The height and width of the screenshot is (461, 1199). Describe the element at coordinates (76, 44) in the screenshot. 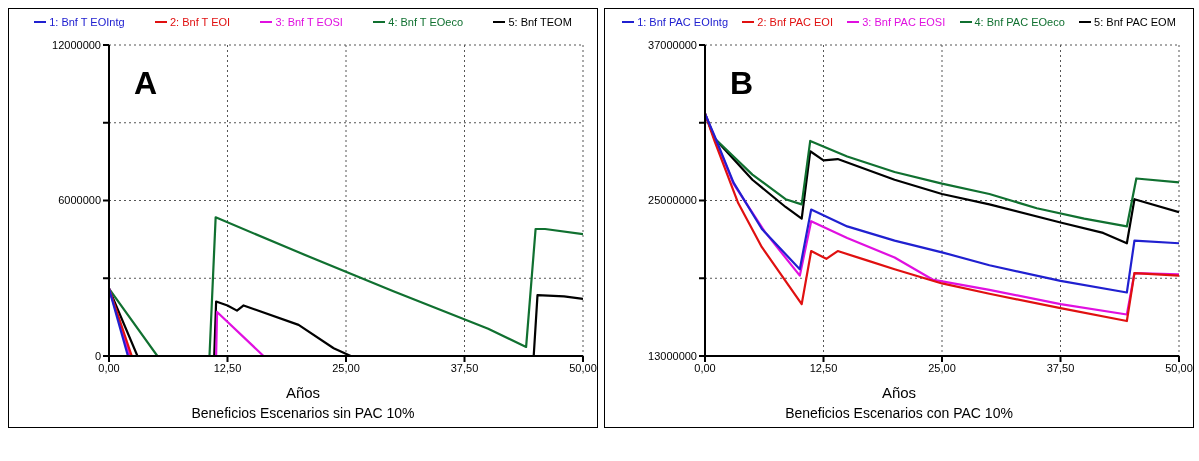

I see `y-tick-label: 12000000` at that location.